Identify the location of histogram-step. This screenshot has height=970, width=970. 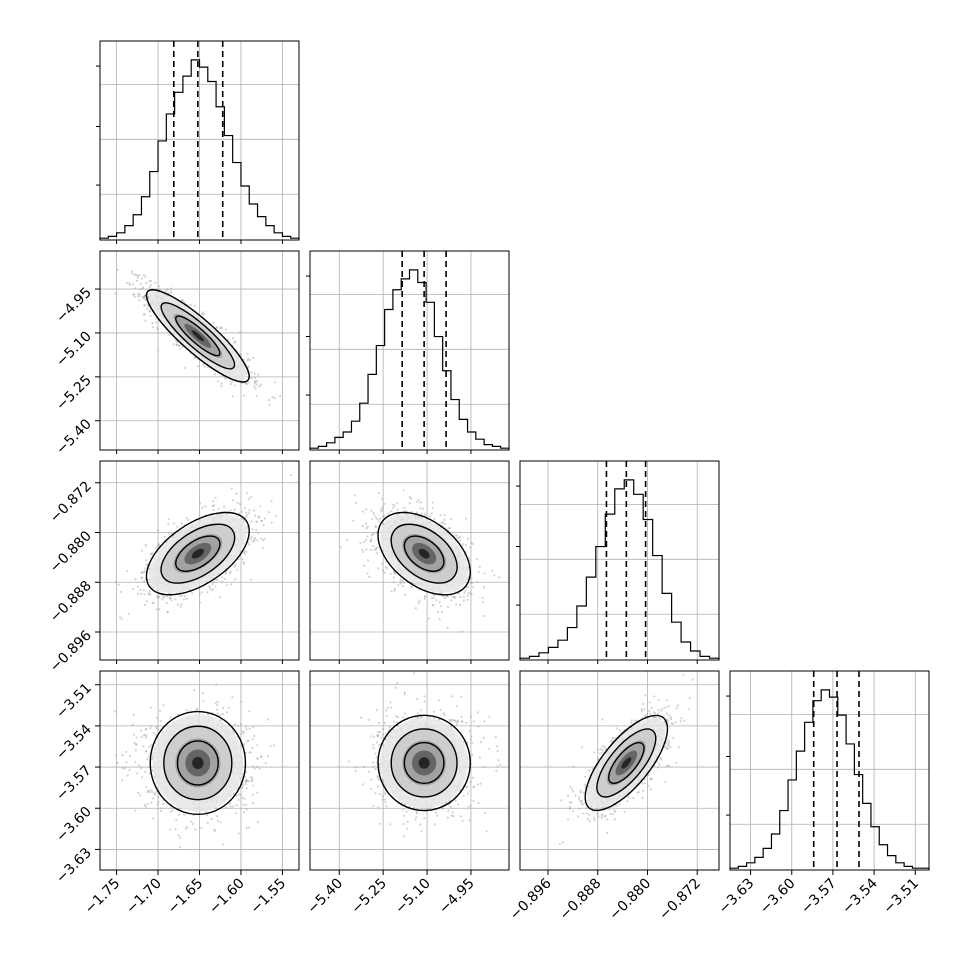
(829, 779).